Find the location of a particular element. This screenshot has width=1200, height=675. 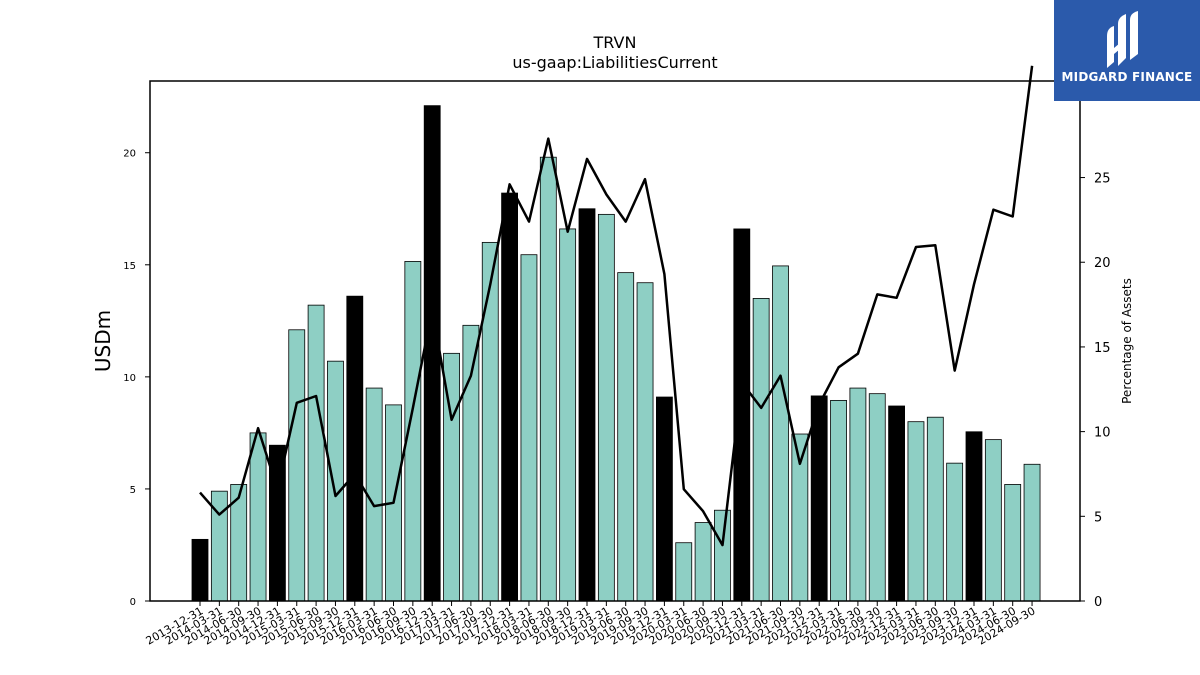

y-axis-left: 0 5 10 15 20 is located at coordinates (136, 378).